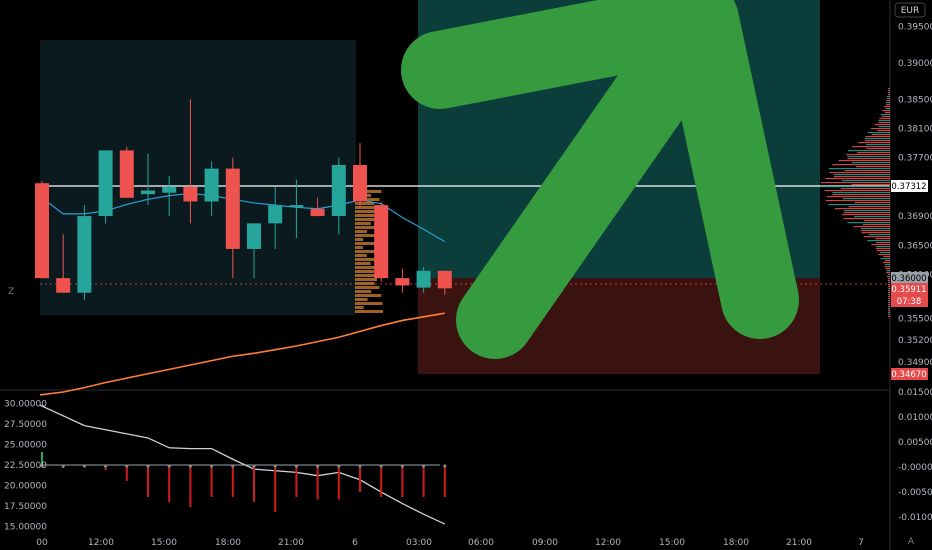 The image size is (932, 550). I want to click on price-tick-label: 0.36500, so click(915, 246).